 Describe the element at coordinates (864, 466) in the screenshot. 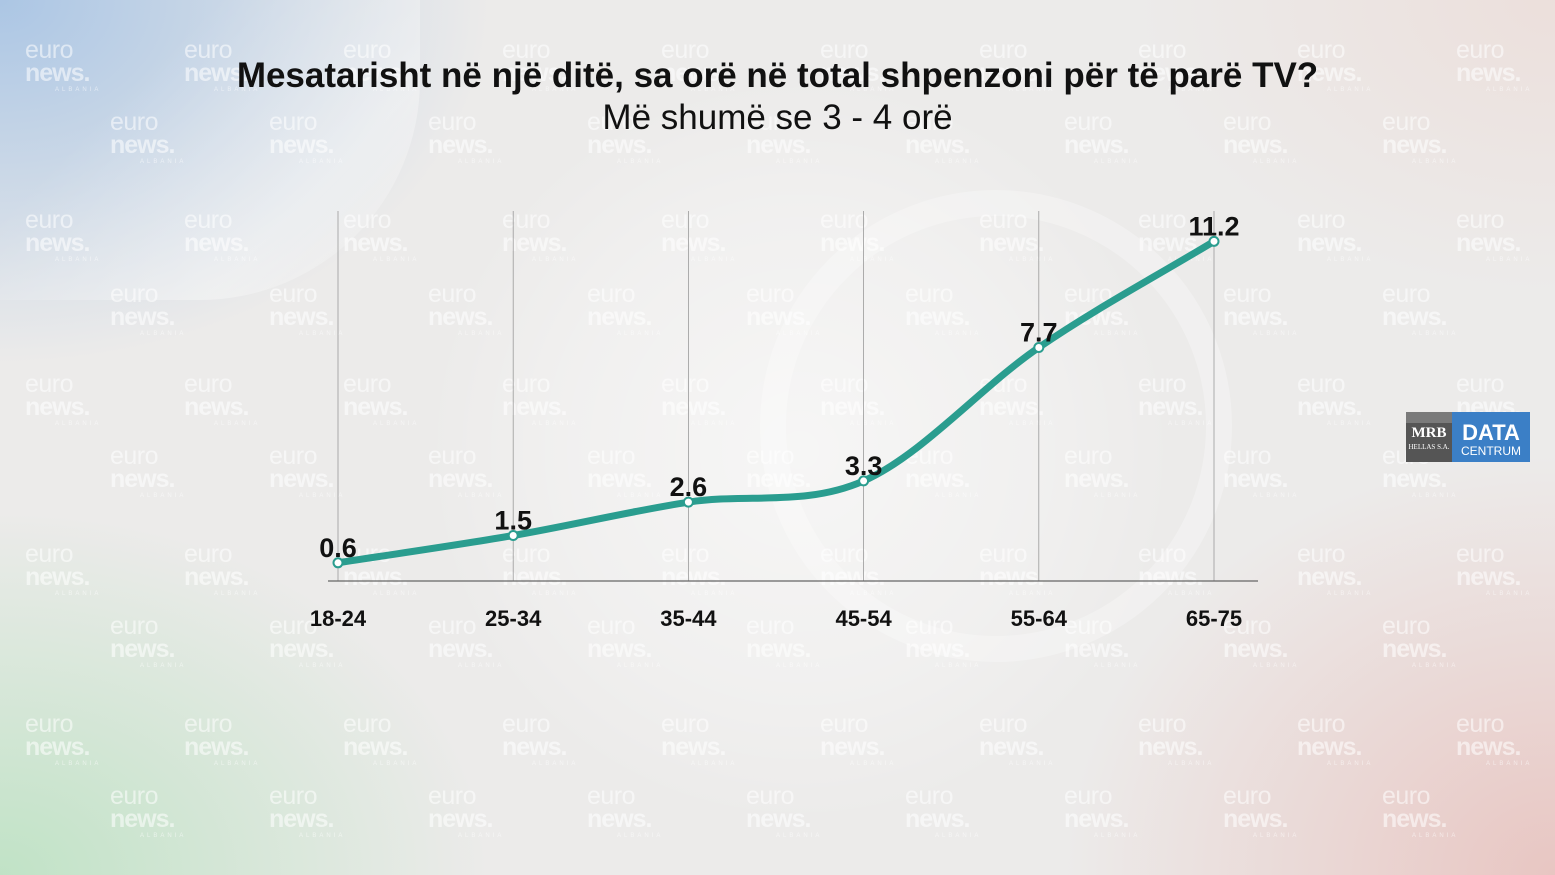

I see `data-label: 3.3` at that location.